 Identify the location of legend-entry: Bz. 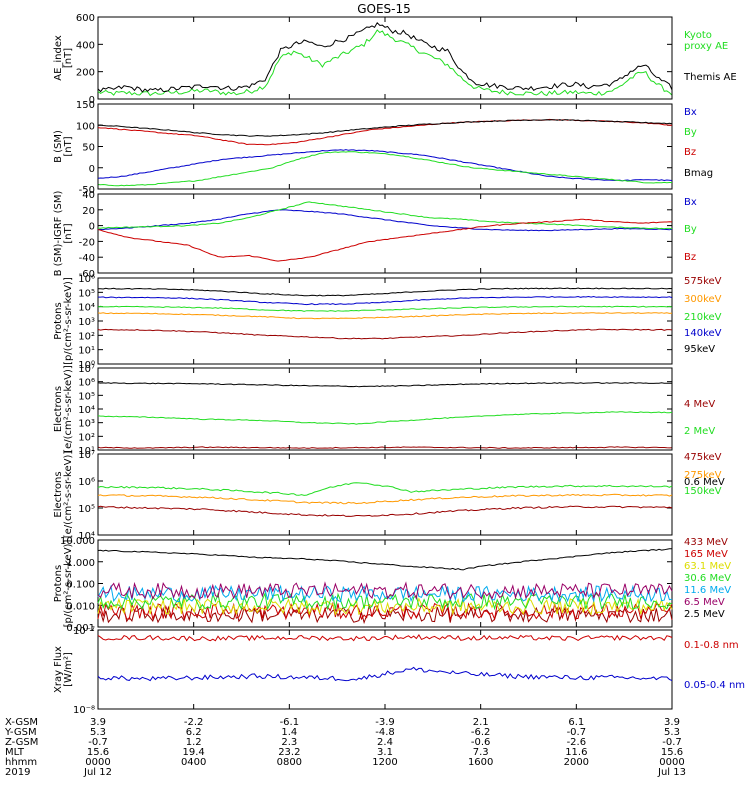
(690, 152).